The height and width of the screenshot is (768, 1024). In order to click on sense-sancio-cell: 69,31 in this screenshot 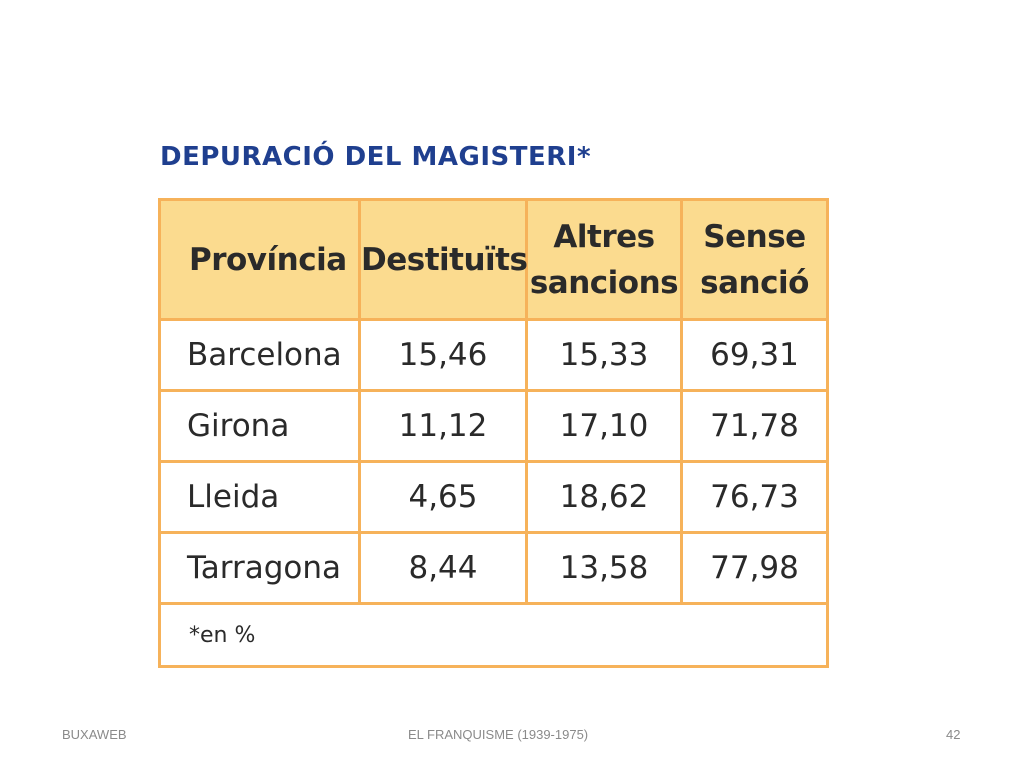, I will do `click(754, 355)`.